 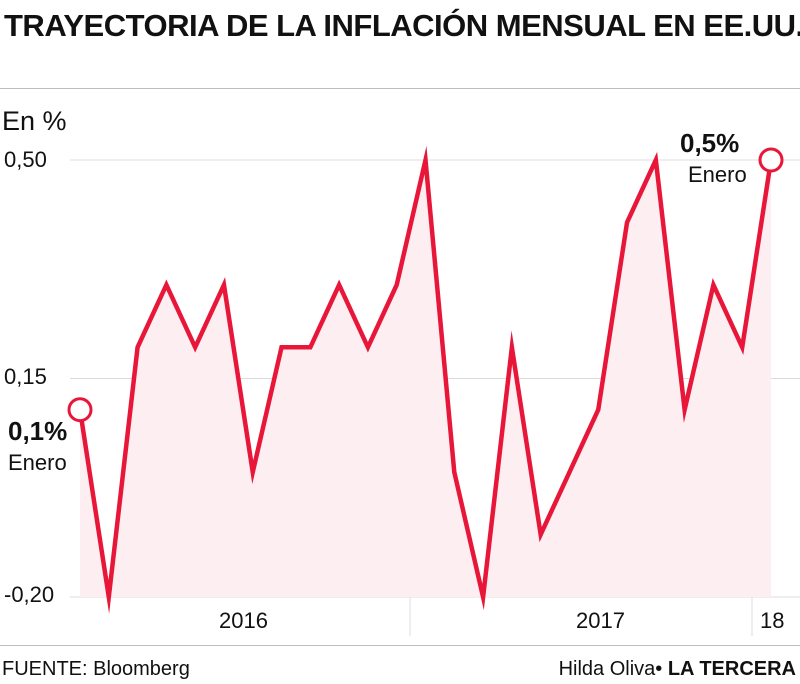 I want to click on y-axis-label: En %, so click(x=34, y=121).